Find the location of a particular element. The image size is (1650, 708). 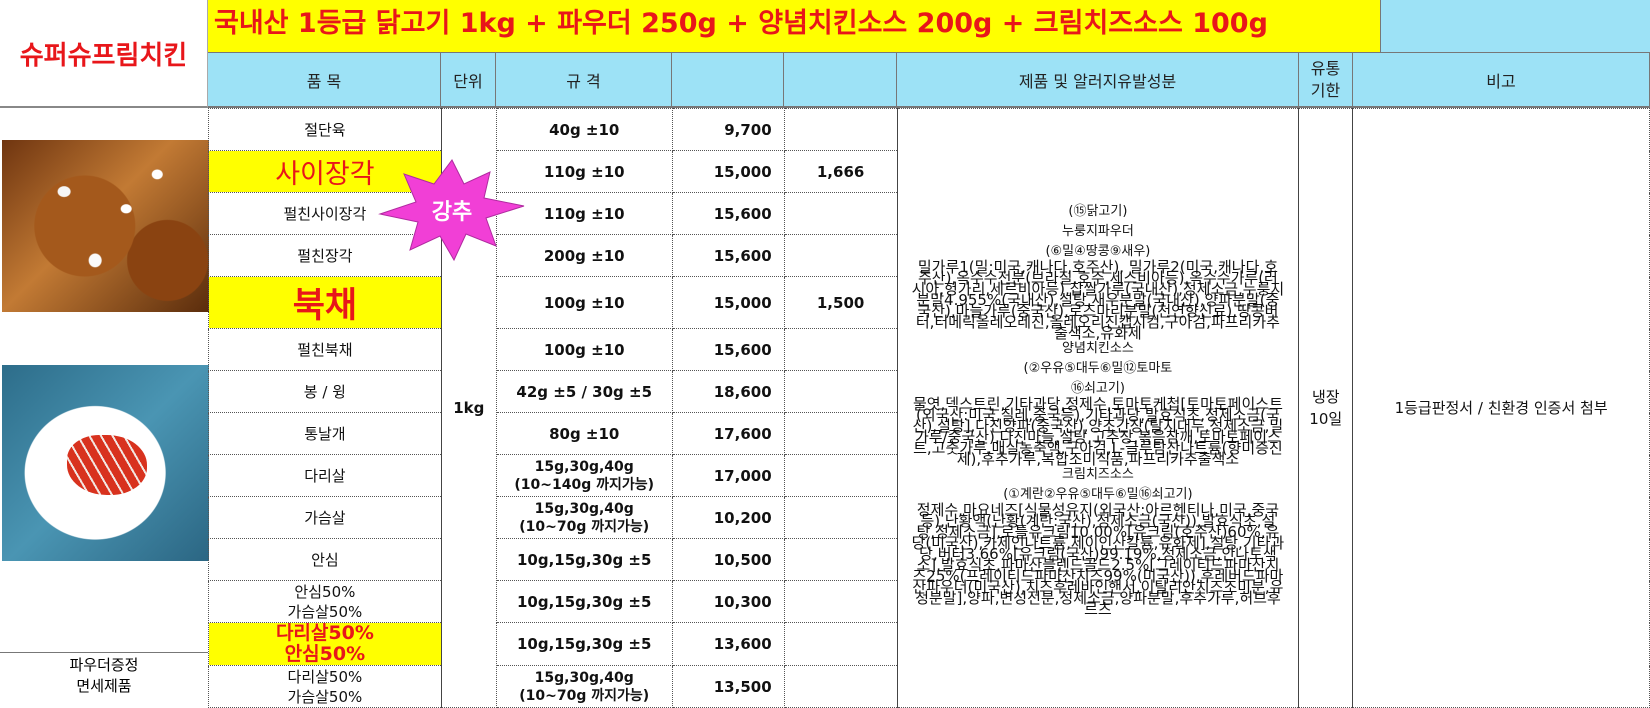

item-name: 다리살50% 안심50% is located at coordinates (325, 644).